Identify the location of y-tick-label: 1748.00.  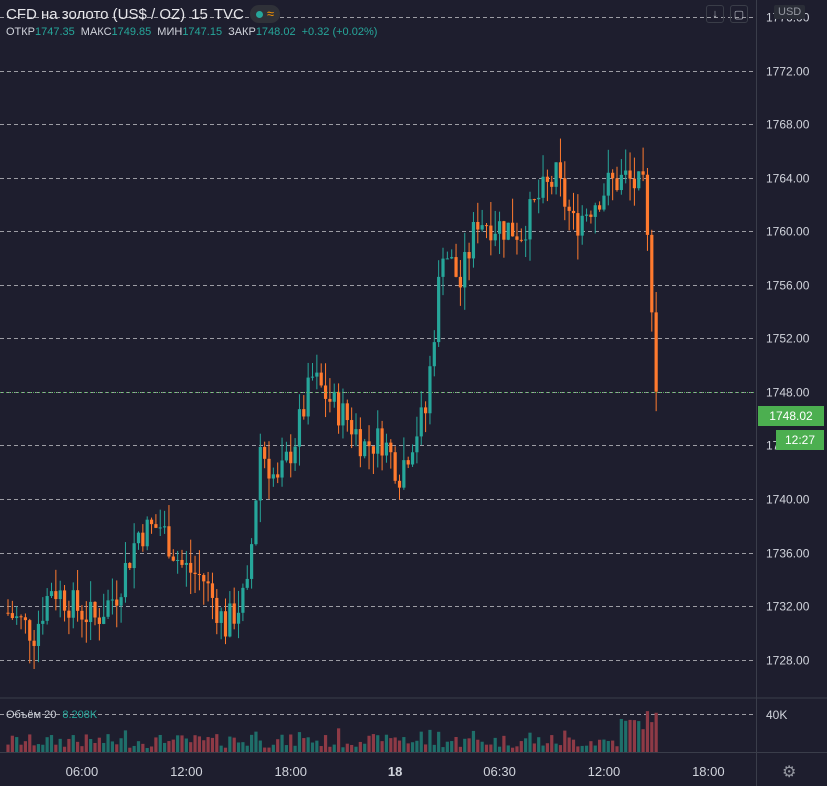
(788, 393).